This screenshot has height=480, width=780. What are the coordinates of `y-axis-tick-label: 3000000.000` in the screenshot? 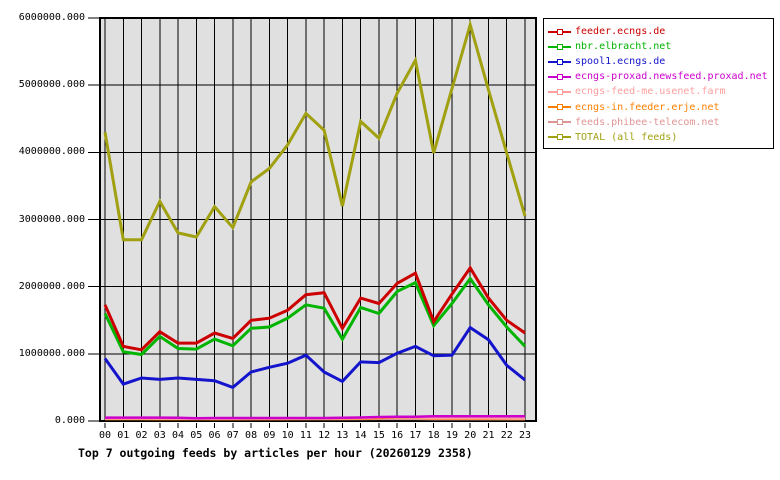 It's located at (51, 219).